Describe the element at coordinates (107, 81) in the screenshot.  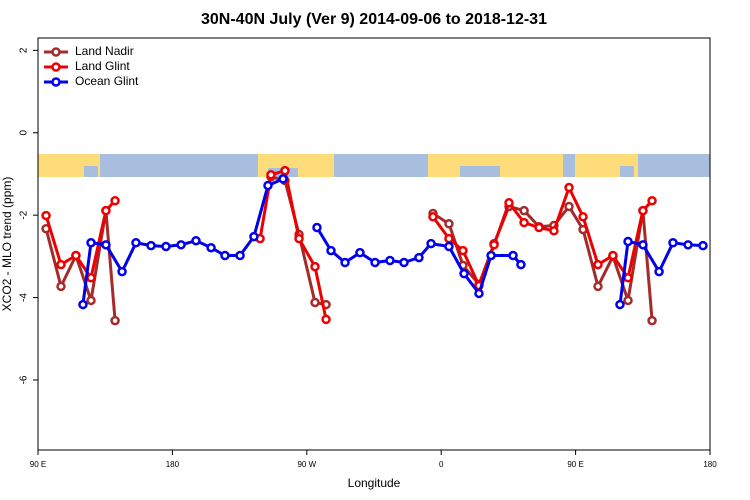
I see `legend-label: Ocean Glint` at that location.